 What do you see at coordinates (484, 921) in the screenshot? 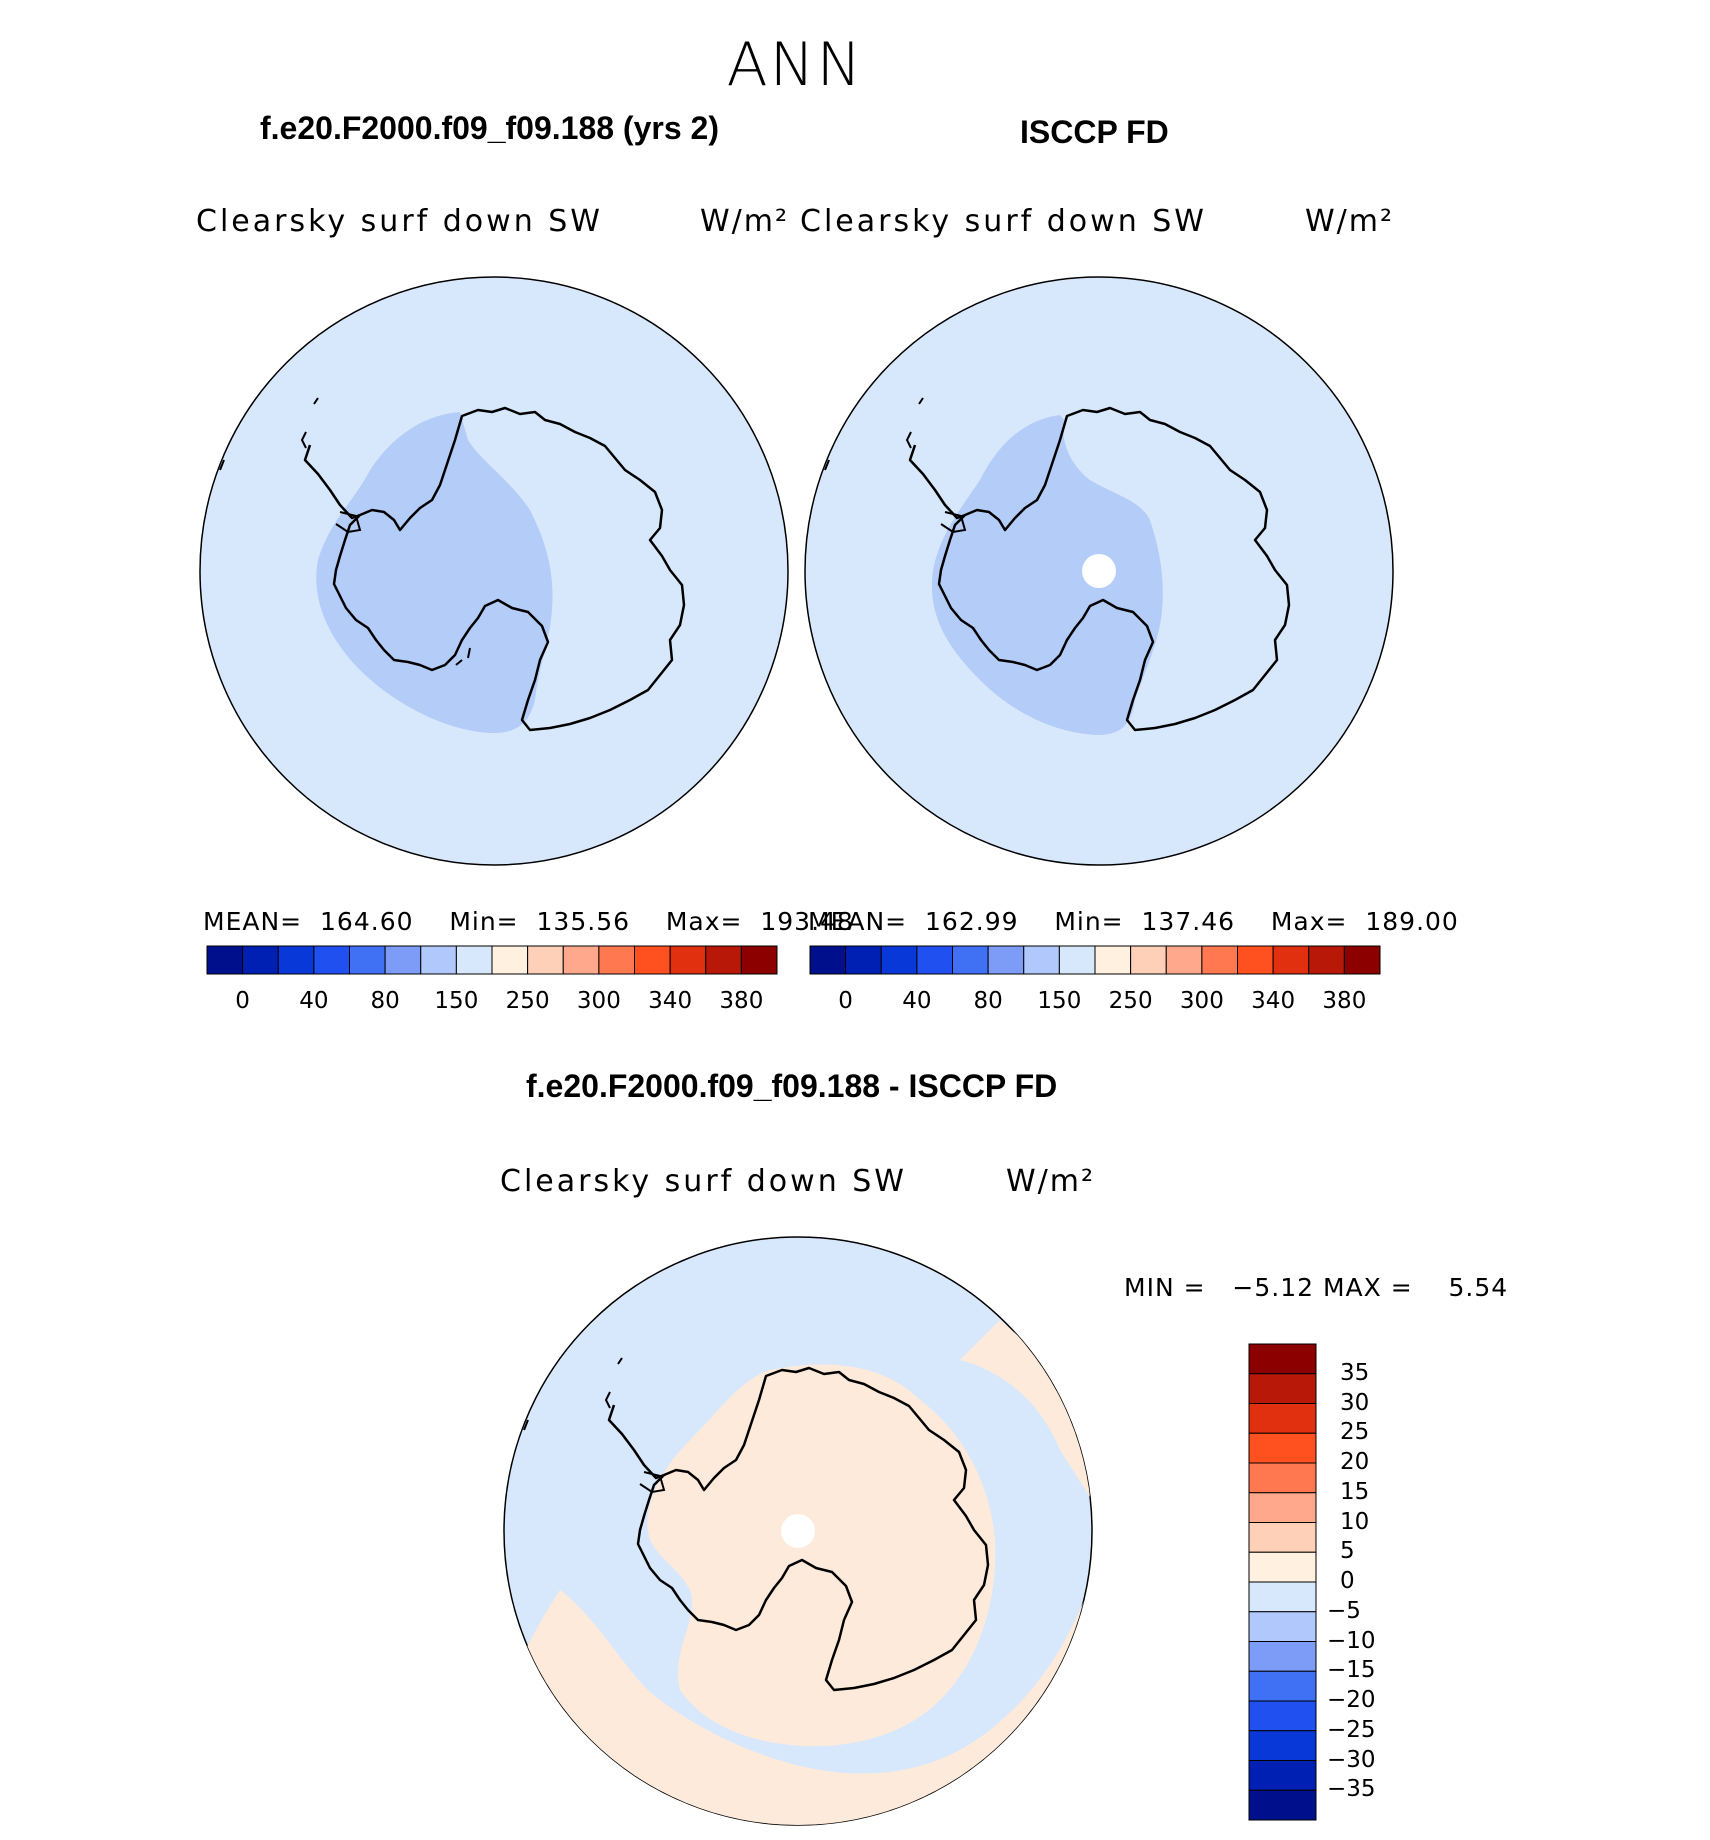
I see `panel-1-min-label: Min=` at bounding box center [484, 921].